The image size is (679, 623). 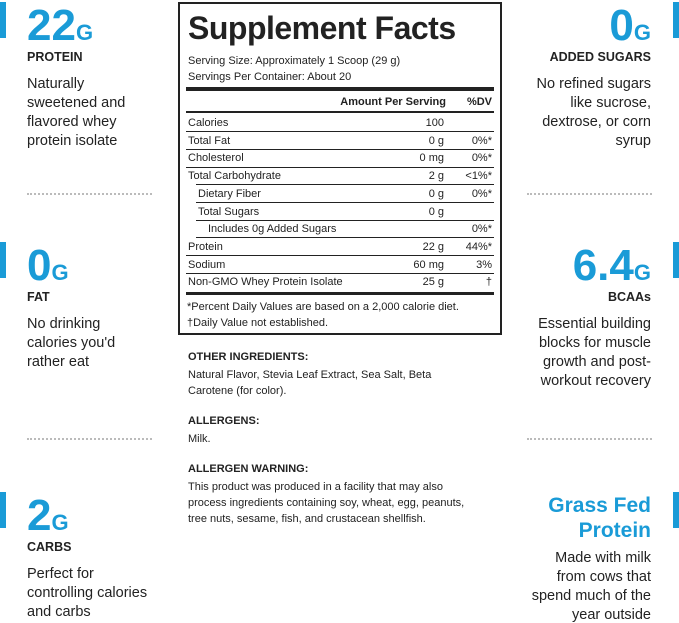 I want to click on nutrient-name: Includes 0g Added Sugars, so click(x=272, y=229).